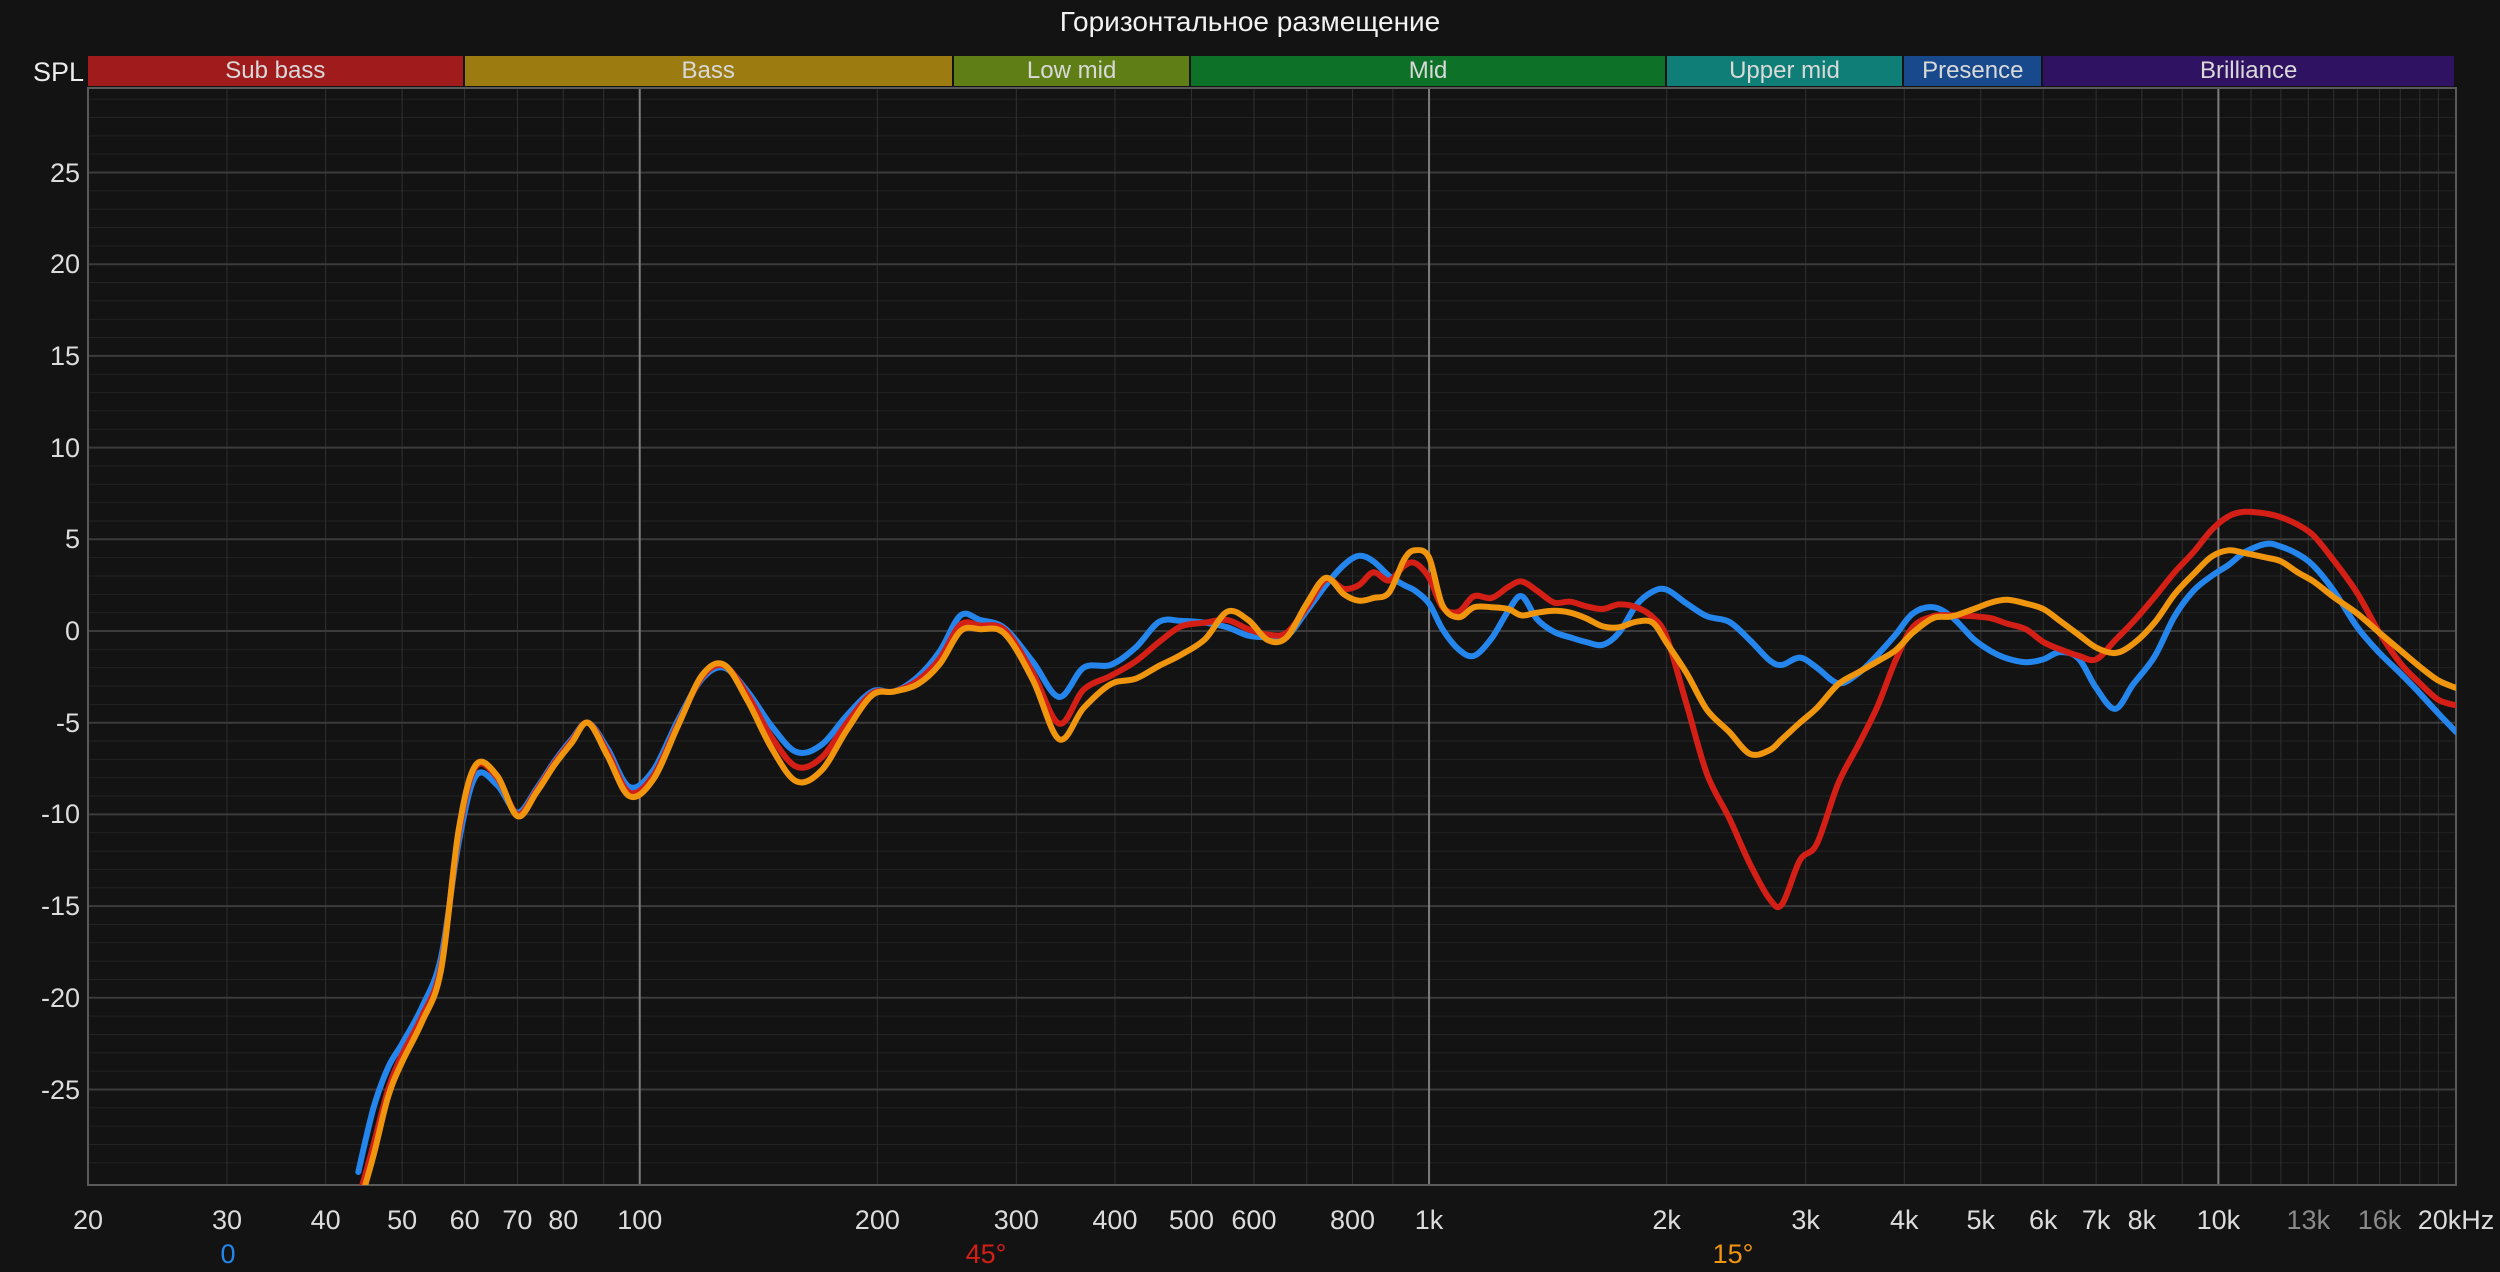 The image size is (2500, 1272). Describe the element at coordinates (1254, 1220) in the screenshot. I see `x-tick-label: 600` at that location.